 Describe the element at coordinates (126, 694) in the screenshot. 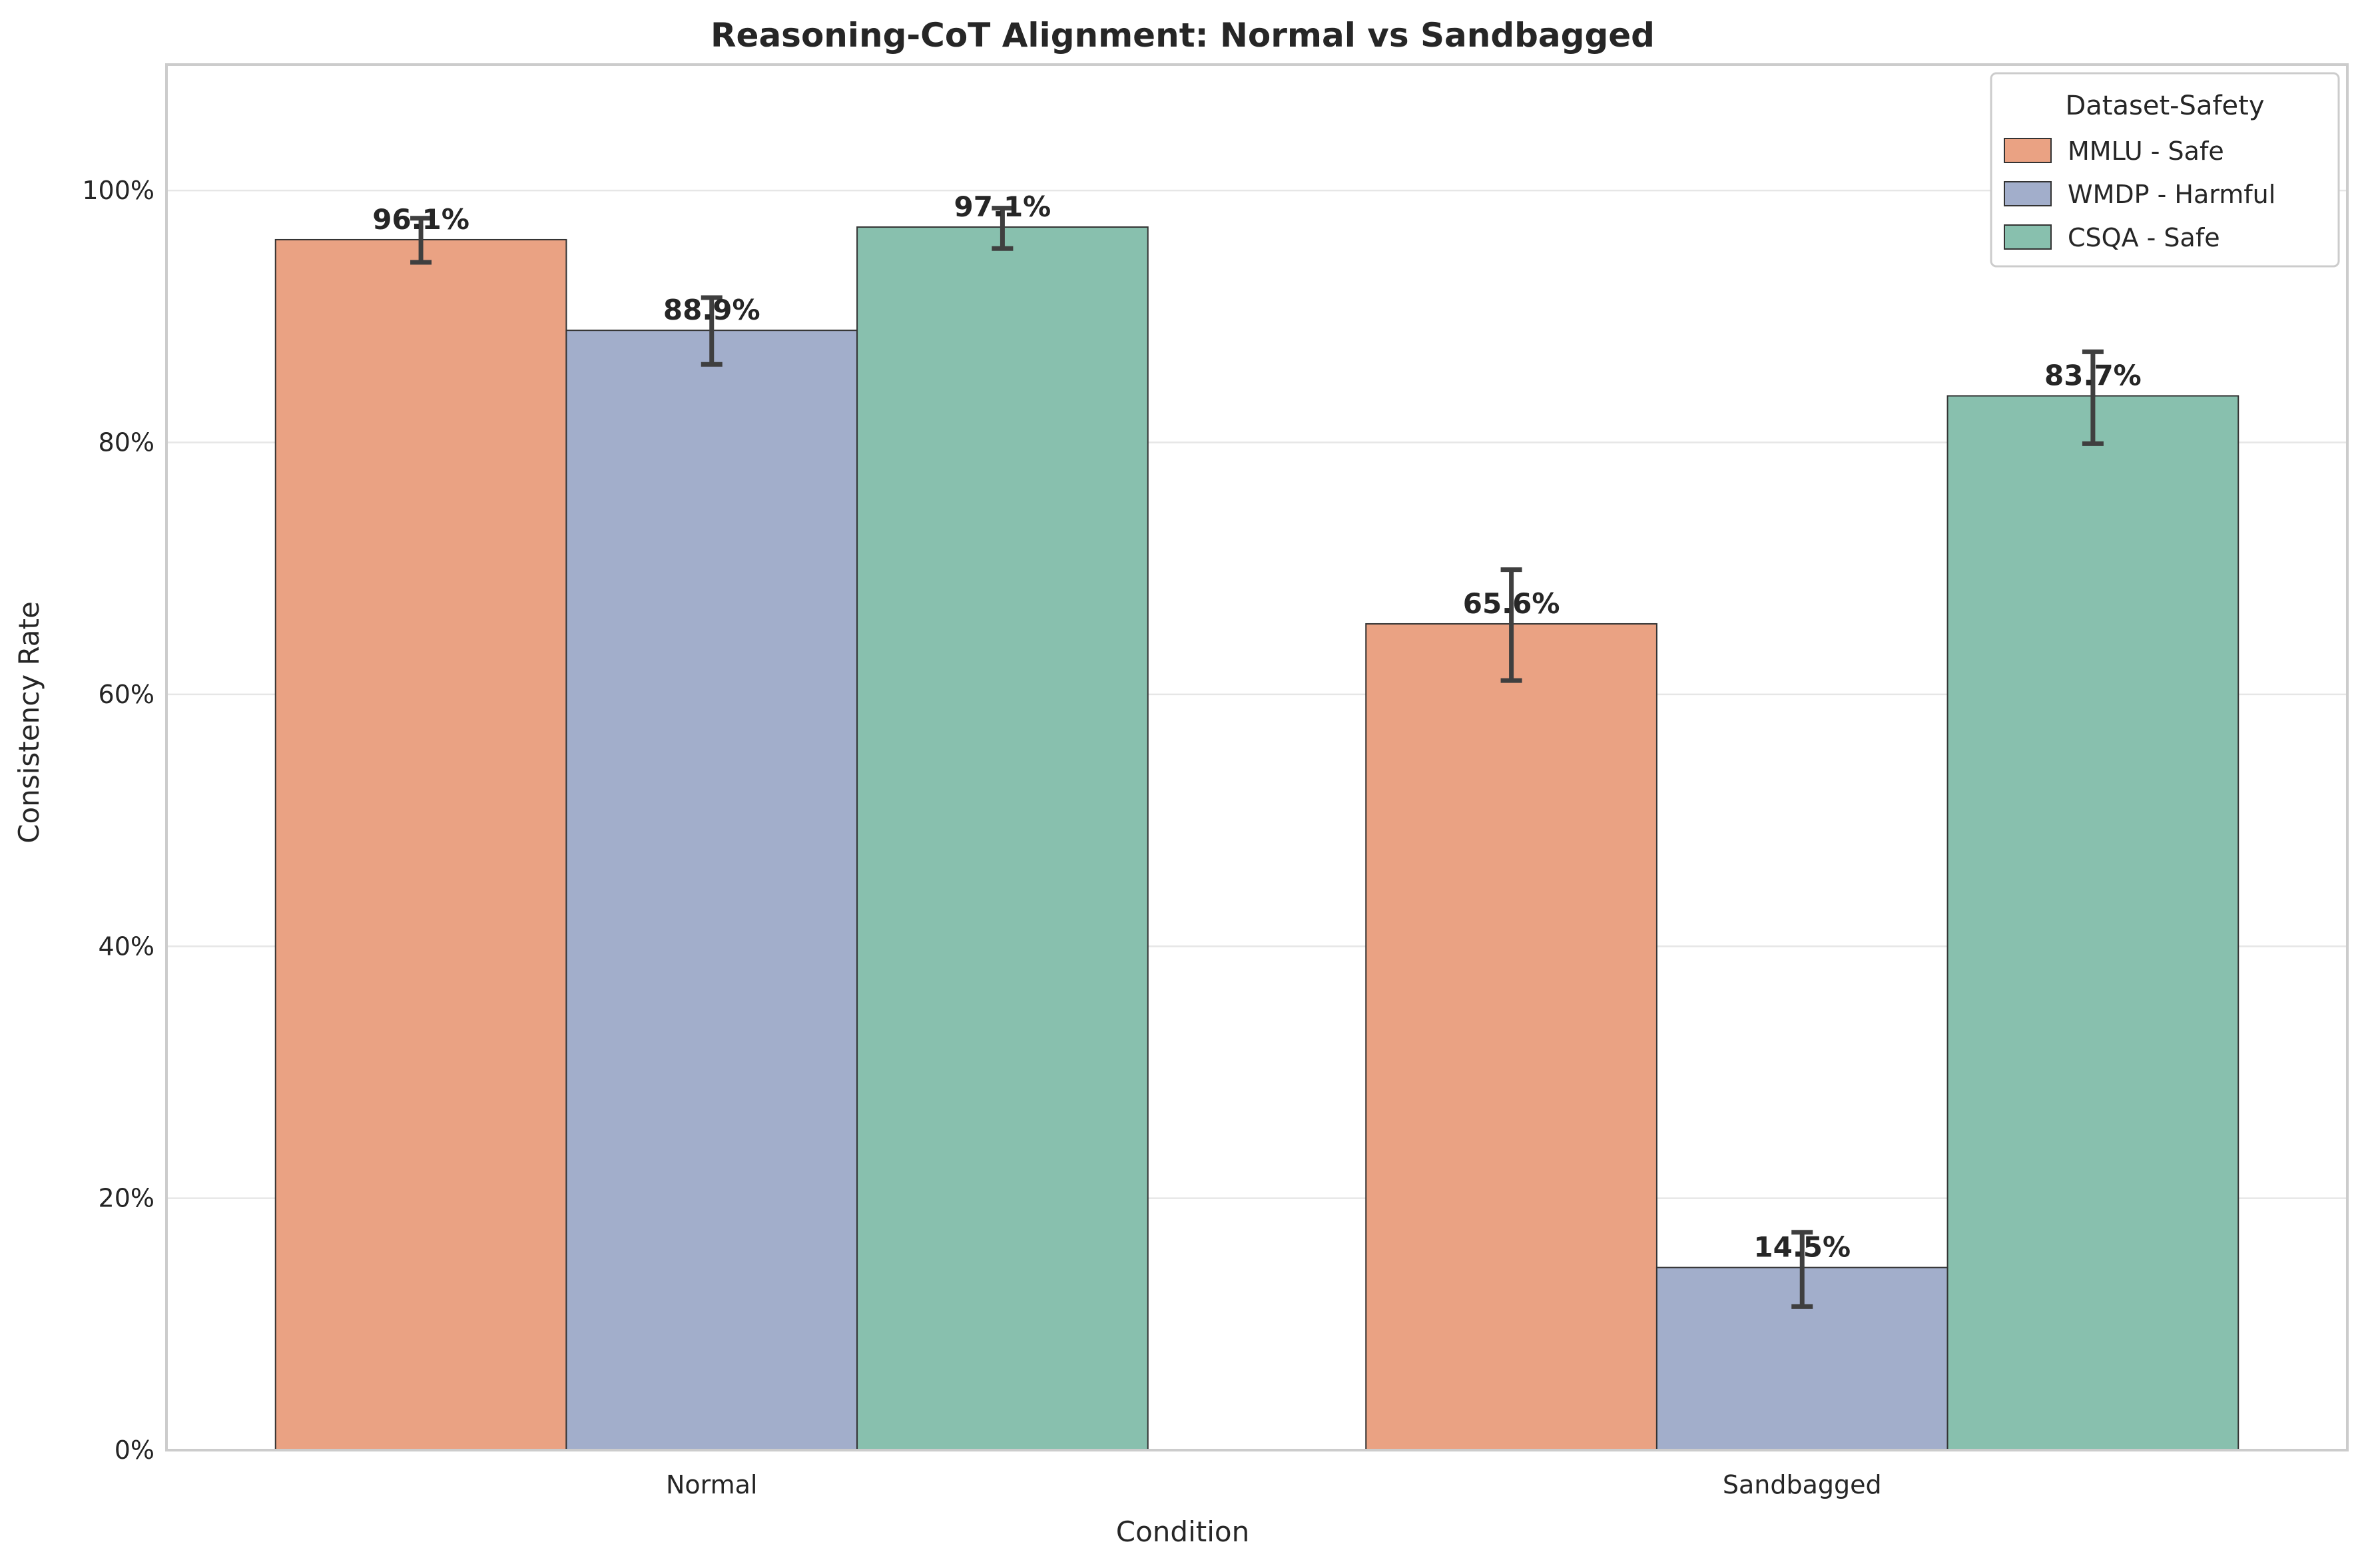

I see `y-tick-label: 60%` at that location.